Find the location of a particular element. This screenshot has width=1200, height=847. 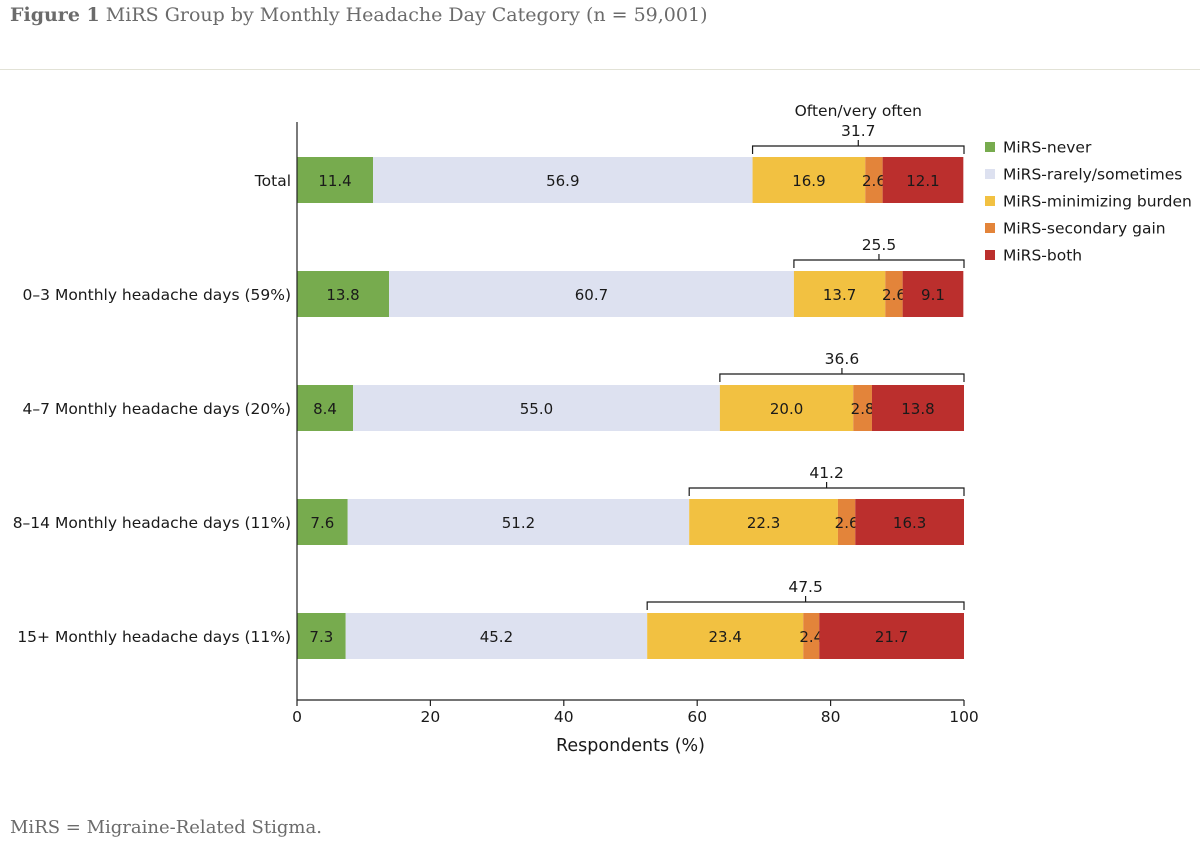

bar-value-label: 45.2 is located at coordinates (496, 637).